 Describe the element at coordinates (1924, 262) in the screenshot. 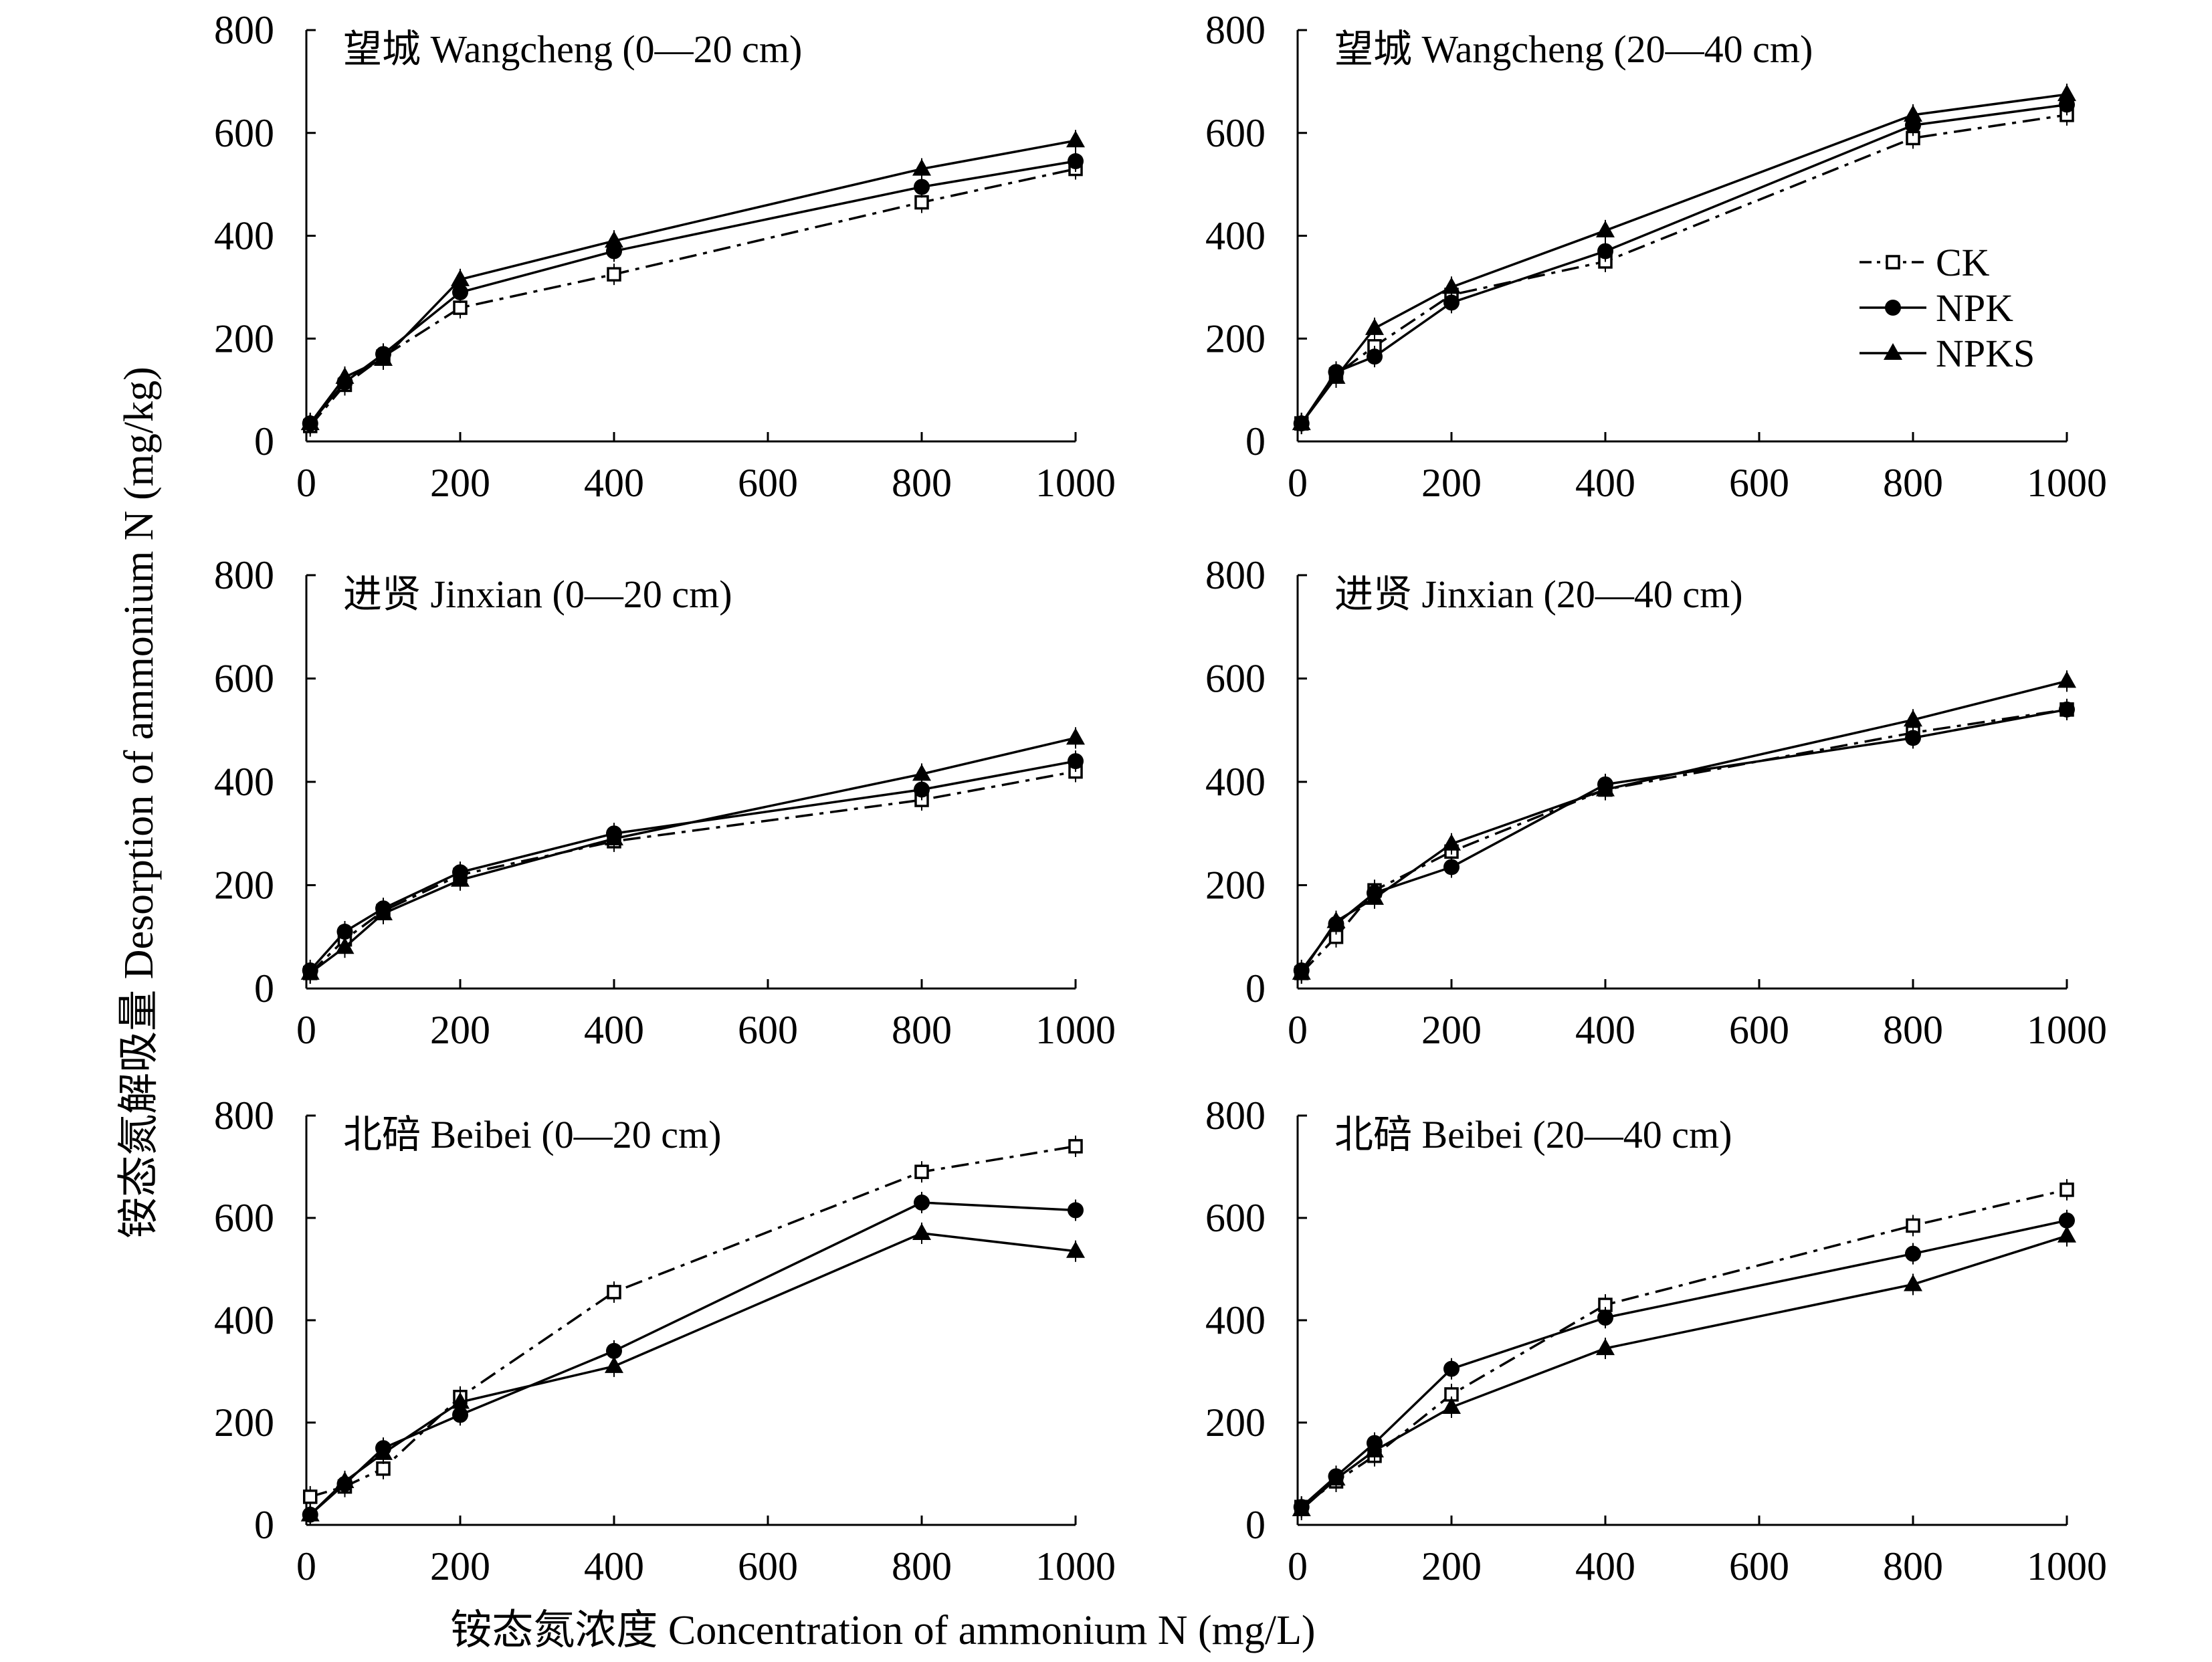

I see `legend-item-ck: CK` at that location.